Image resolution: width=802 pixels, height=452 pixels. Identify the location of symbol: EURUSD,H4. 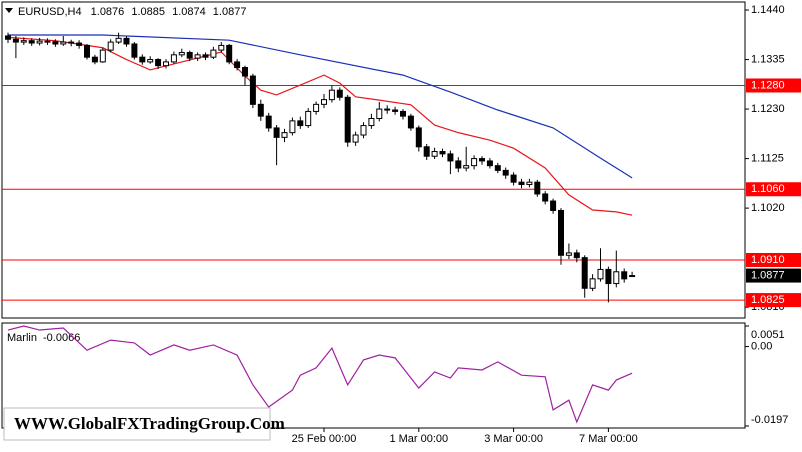
(50, 12).